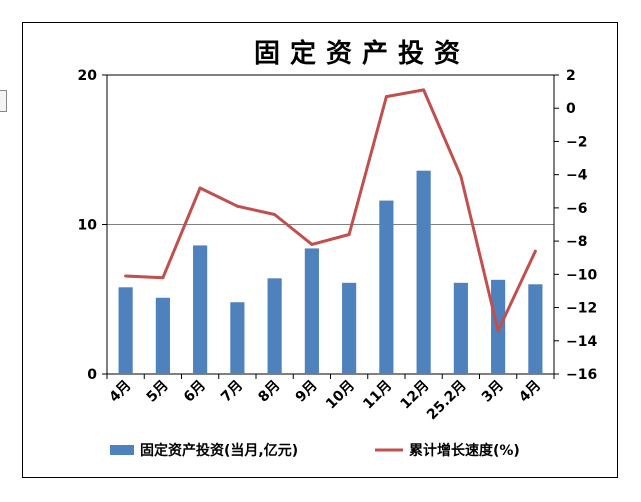 This screenshot has height=502, width=641. Describe the element at coordinates (447, 401) in the screenshot. I see `x-tick-label: 25.2月` at that location.